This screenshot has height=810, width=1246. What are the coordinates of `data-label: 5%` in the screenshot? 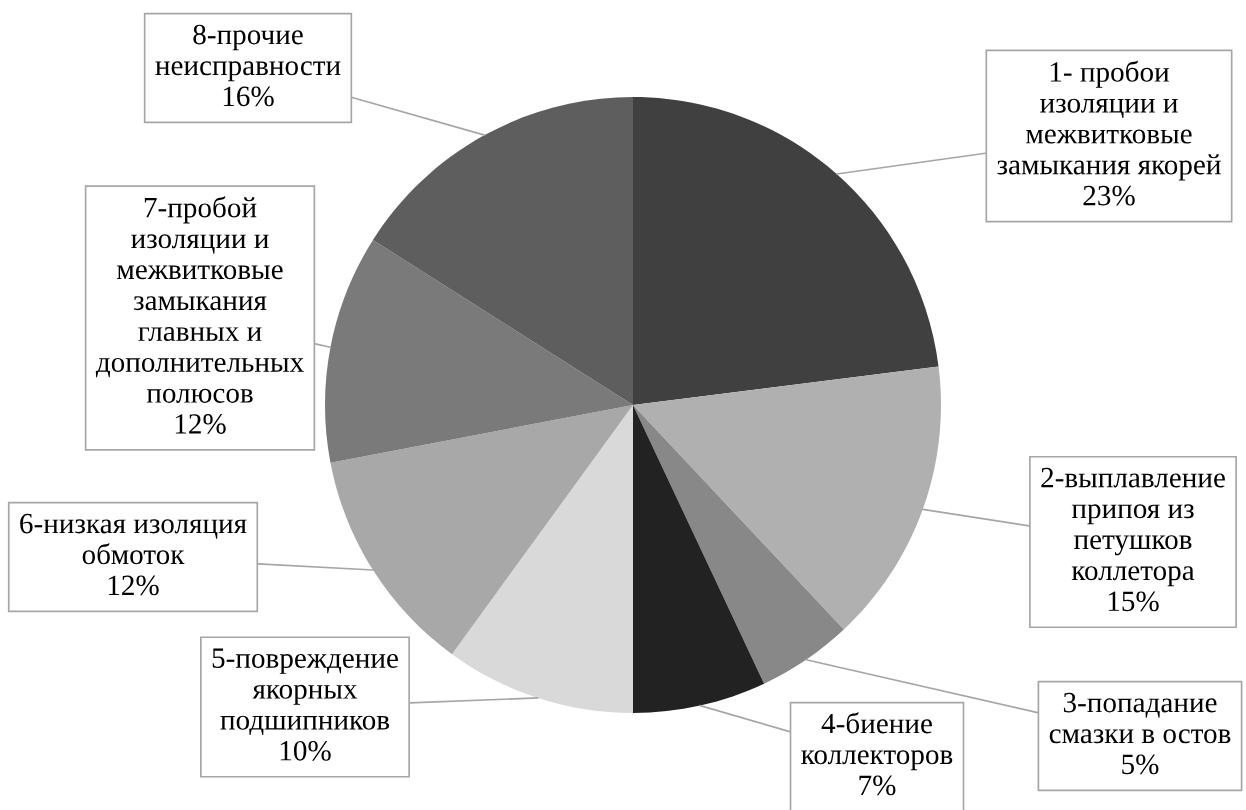 It's located at (1140, 764).